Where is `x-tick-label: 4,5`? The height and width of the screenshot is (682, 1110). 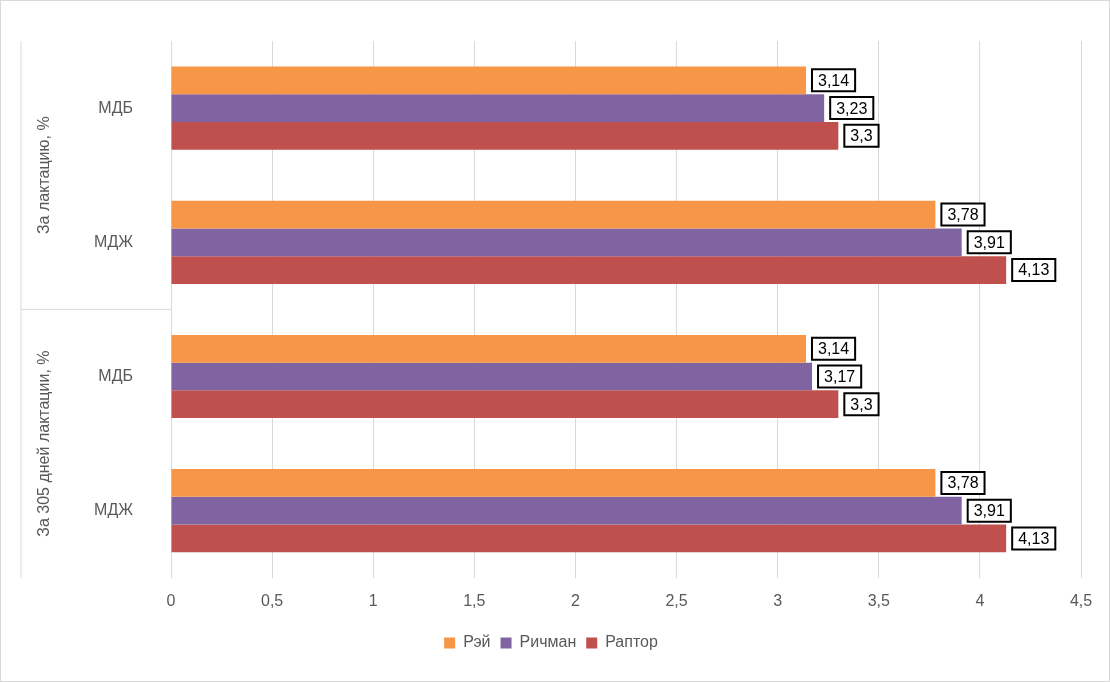 x-tick-label: 4,5 is located at coordinates (1081, 600).